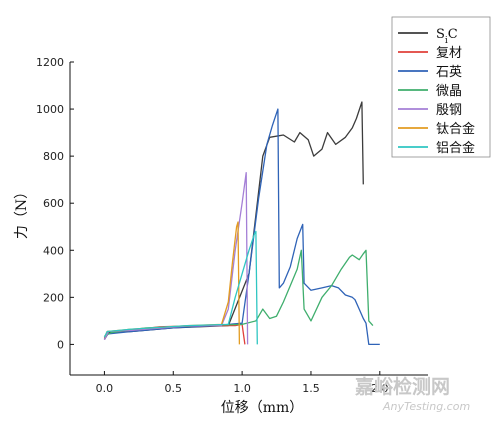  What do you see at coordinates (53, 156) in the screenshot?
I see `y-tick-label: 800` at bounding box center [53, 156].